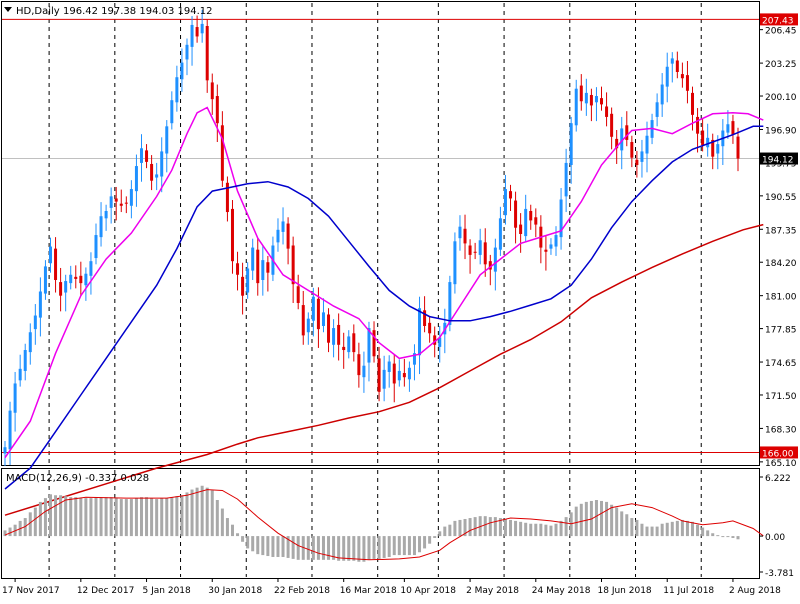 This screenshot has height=604, width=800. What do you see at coordinates (778, 479) in the screenshot?
I see `macd-y-tick-label: 6.222` at bounding box center [778, 479].